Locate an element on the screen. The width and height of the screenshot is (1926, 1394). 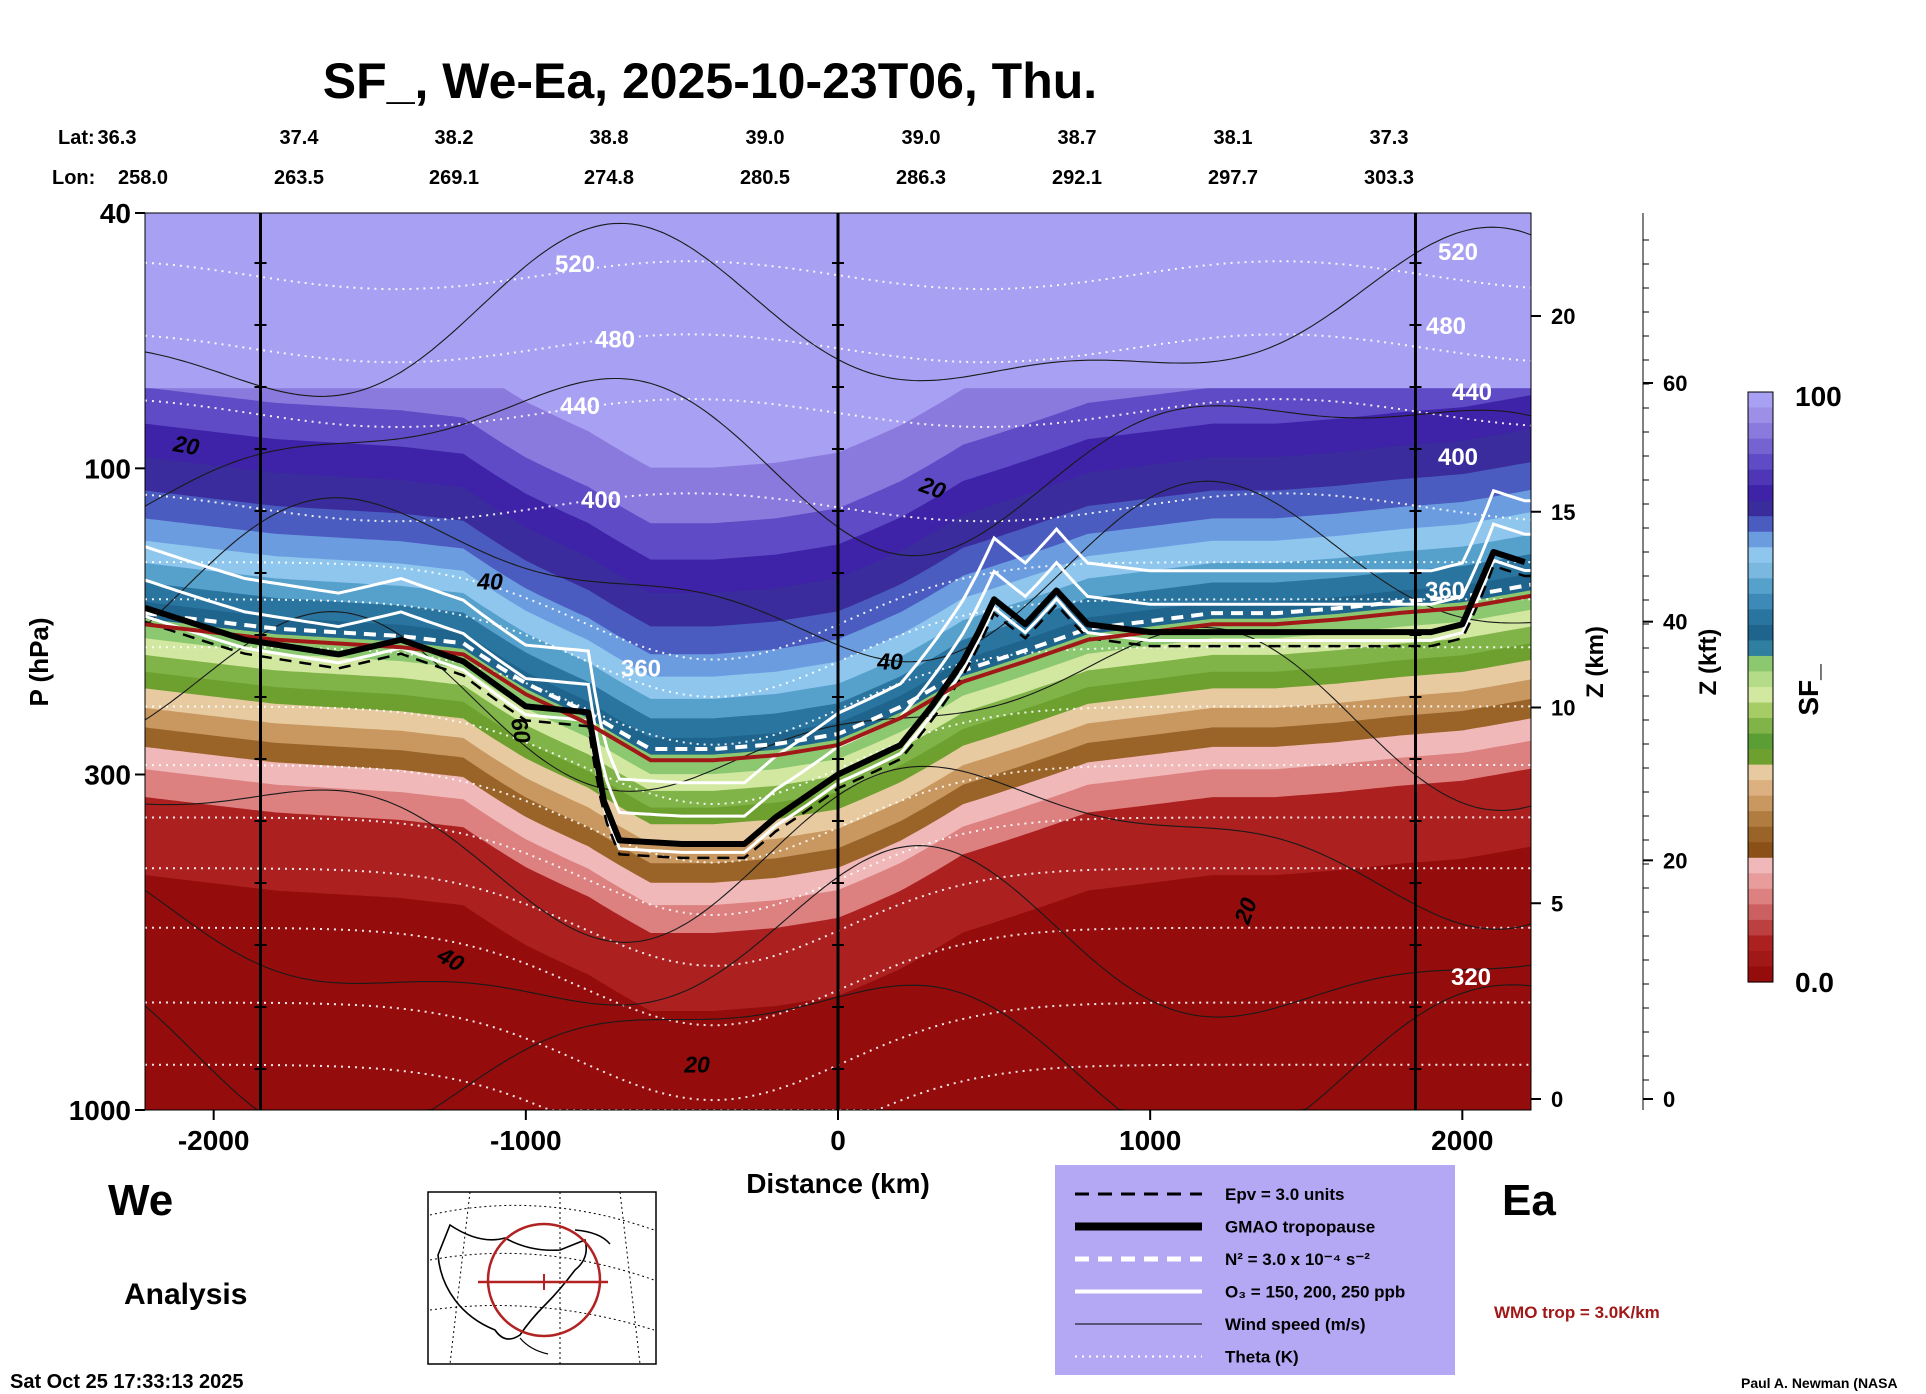
range-circle is located at coordinates (544, 1280).